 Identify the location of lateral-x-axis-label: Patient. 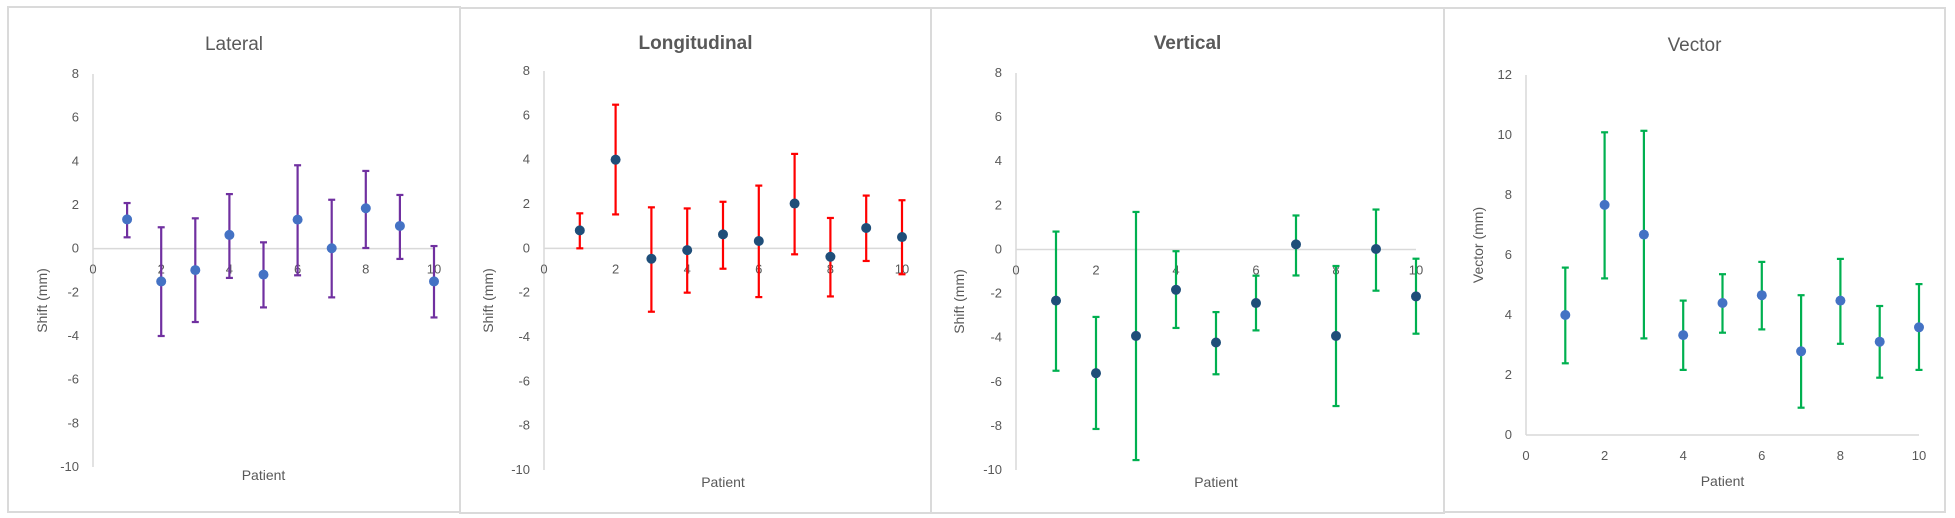
(264, 475).